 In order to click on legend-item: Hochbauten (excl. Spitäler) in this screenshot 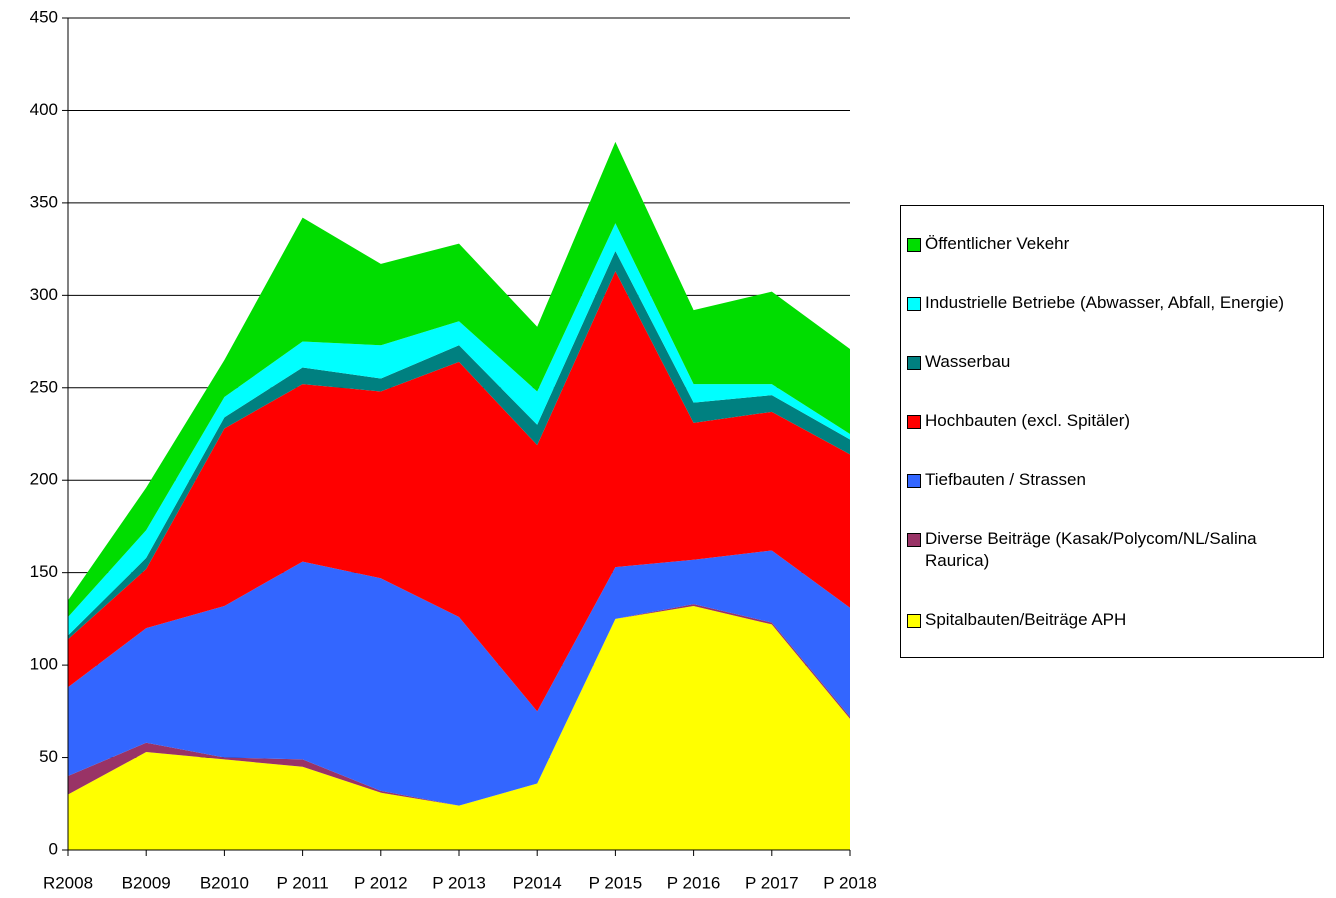, I will do `click(1112, 421)`.